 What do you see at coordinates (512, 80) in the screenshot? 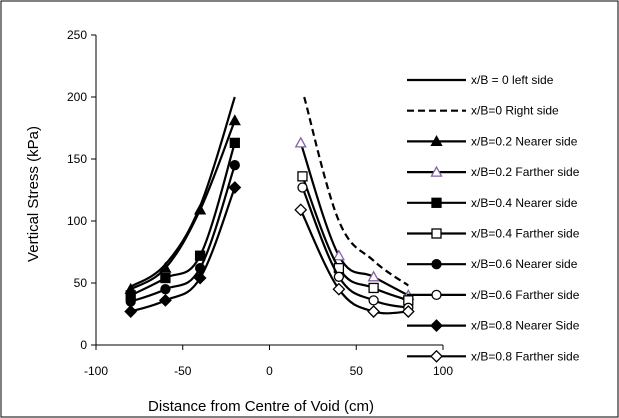
I see `legend-label: x/B = 0 left side` at bounding box center [512, 80].